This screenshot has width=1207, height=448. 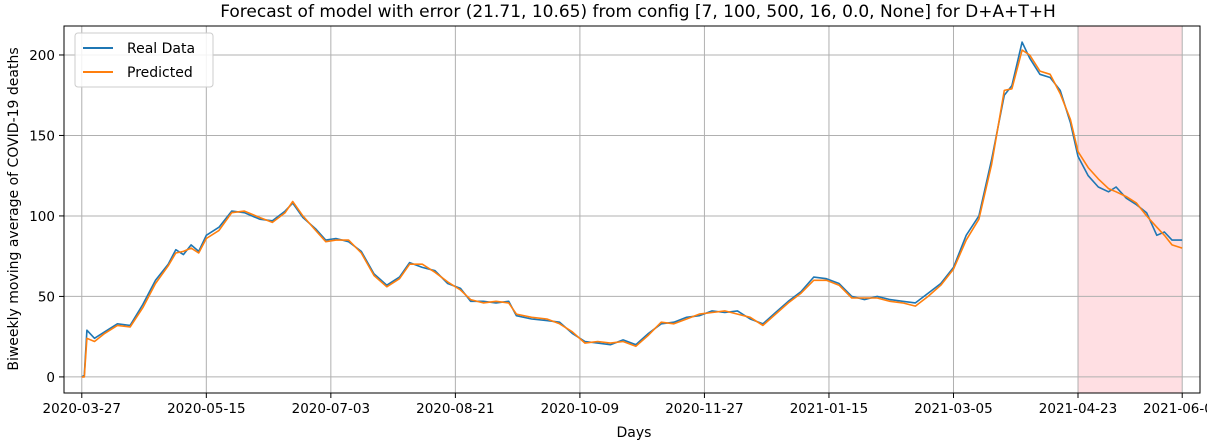 What do you see at coordinates (704, 409) in the screenshot?
I see `x-tick-label: 2020-11-27` at bounding box center [704, 409].